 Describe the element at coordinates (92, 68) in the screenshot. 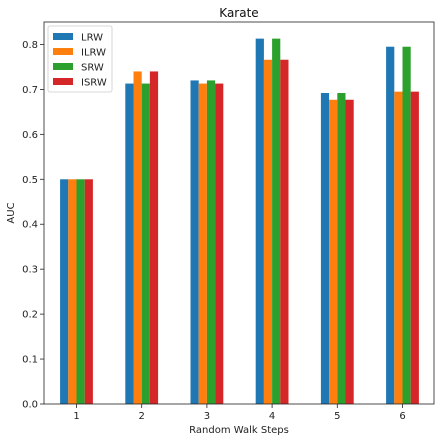

I see `legend-label-srw: SRW` at that location.